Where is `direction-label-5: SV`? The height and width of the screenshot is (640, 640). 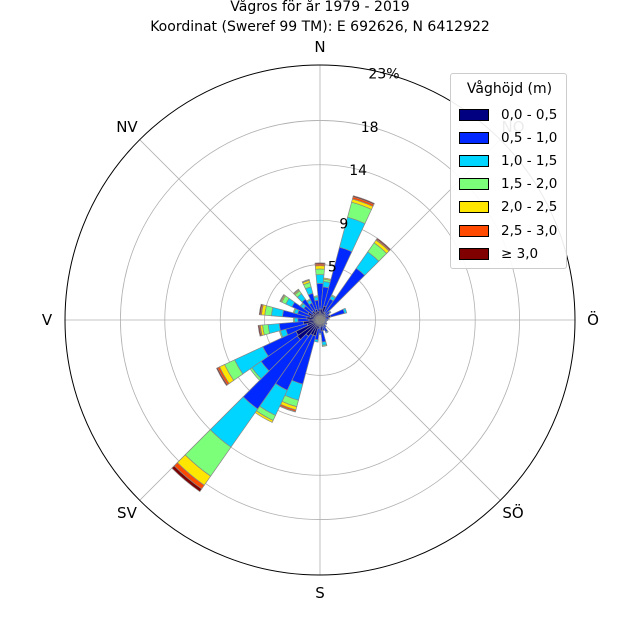 direction-label-5: SV is located at coordinates (127, 513).